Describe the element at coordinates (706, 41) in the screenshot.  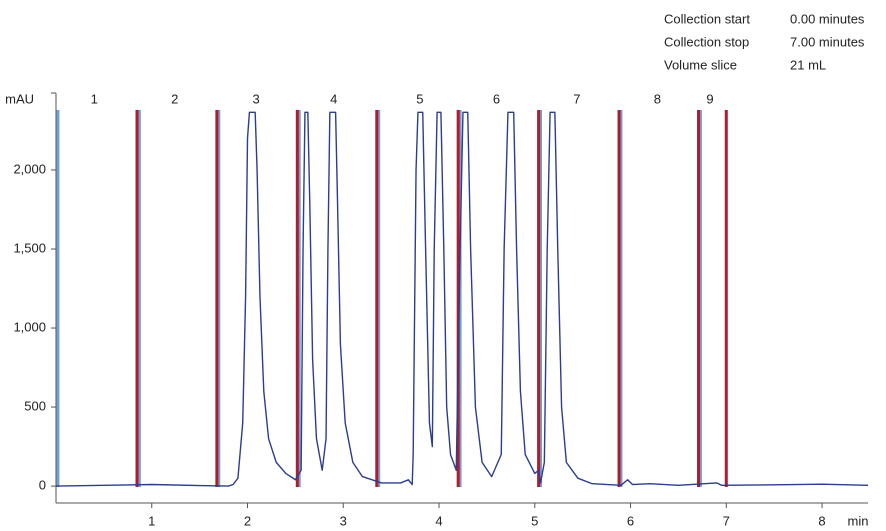
I see `info-label: Collection stop` at that location.